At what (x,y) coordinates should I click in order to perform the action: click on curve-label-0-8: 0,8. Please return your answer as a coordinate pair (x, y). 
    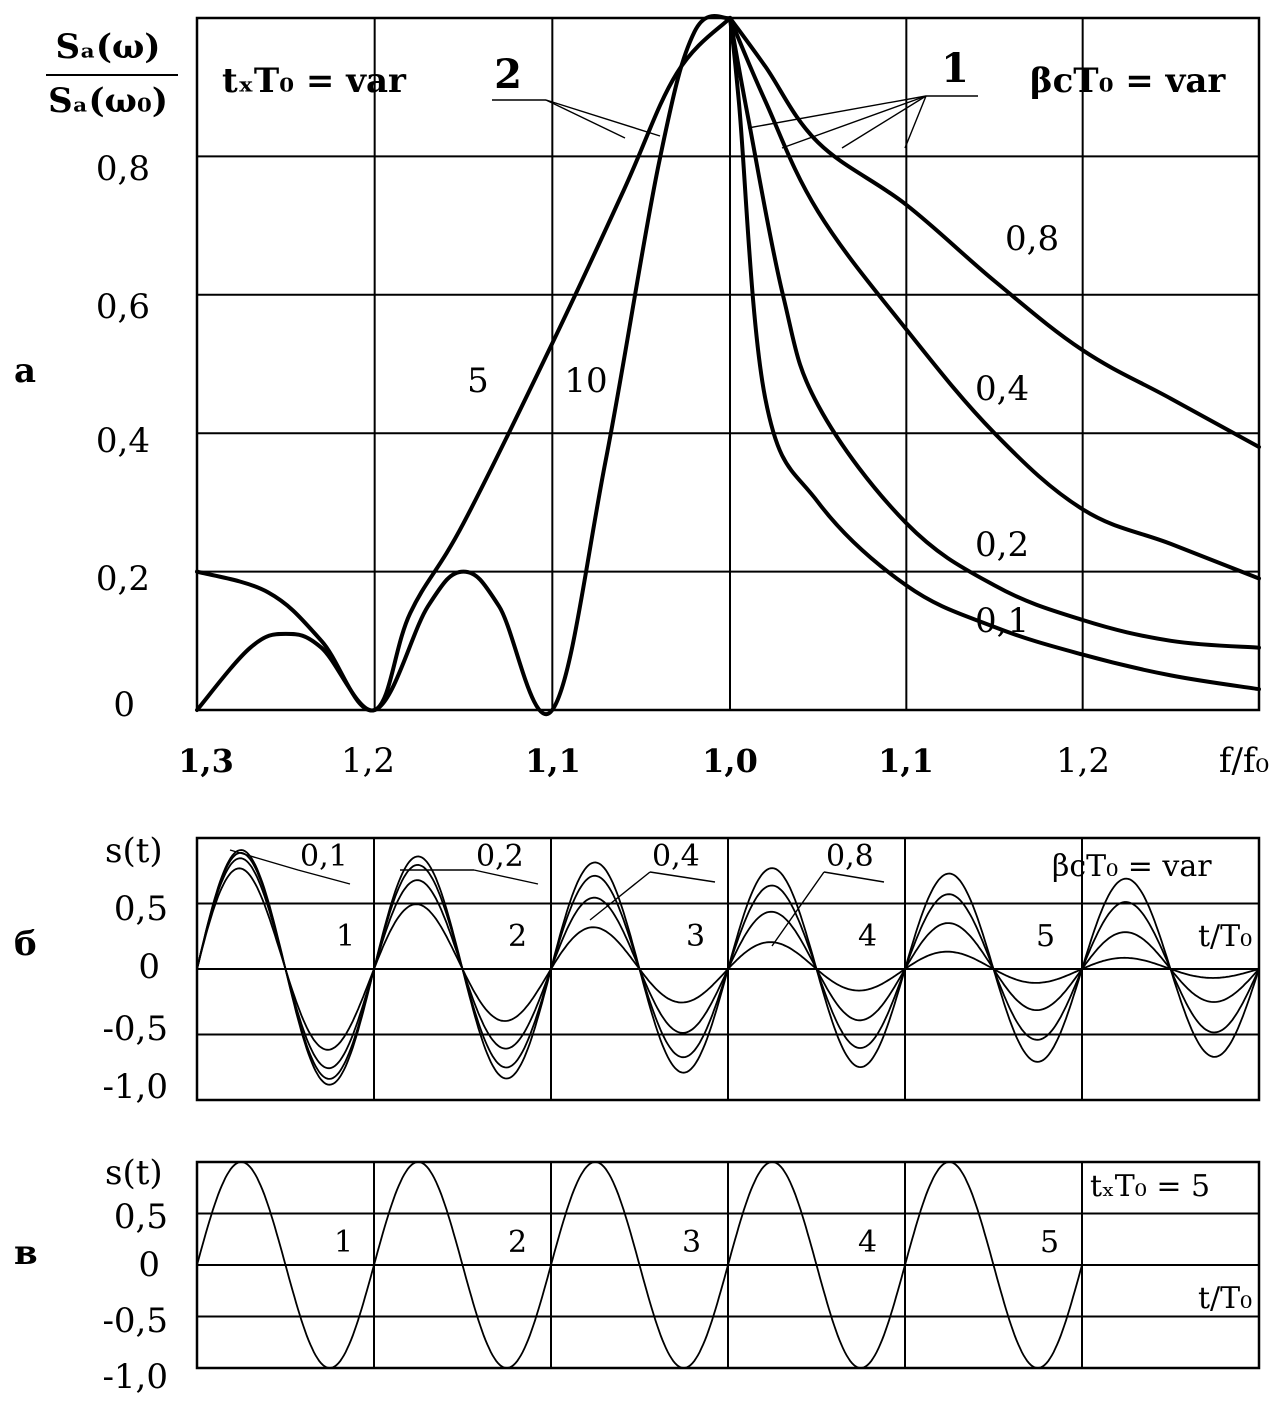
    Looking at the image, I should click on (1032, 239).